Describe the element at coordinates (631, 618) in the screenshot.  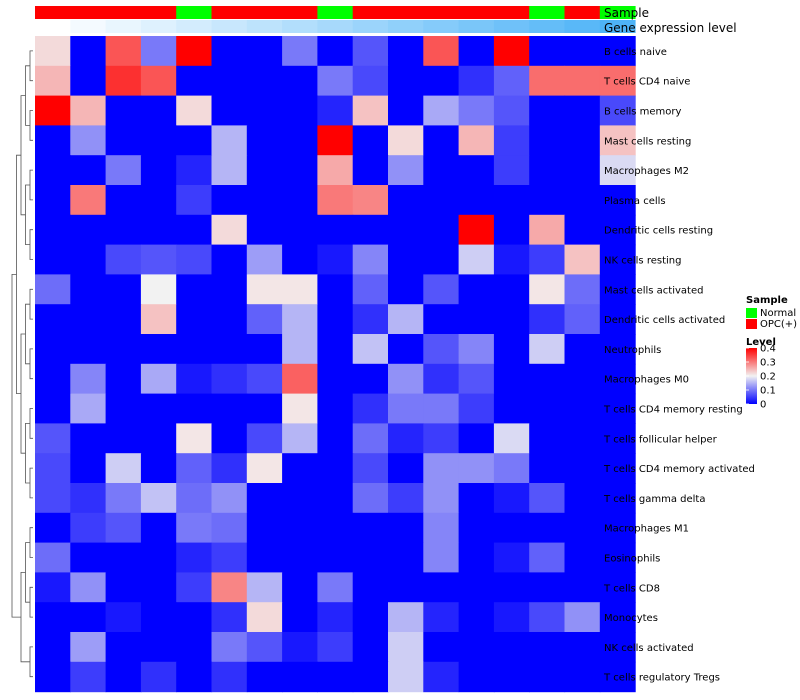
I see `row-label: Monocytes` at that location.